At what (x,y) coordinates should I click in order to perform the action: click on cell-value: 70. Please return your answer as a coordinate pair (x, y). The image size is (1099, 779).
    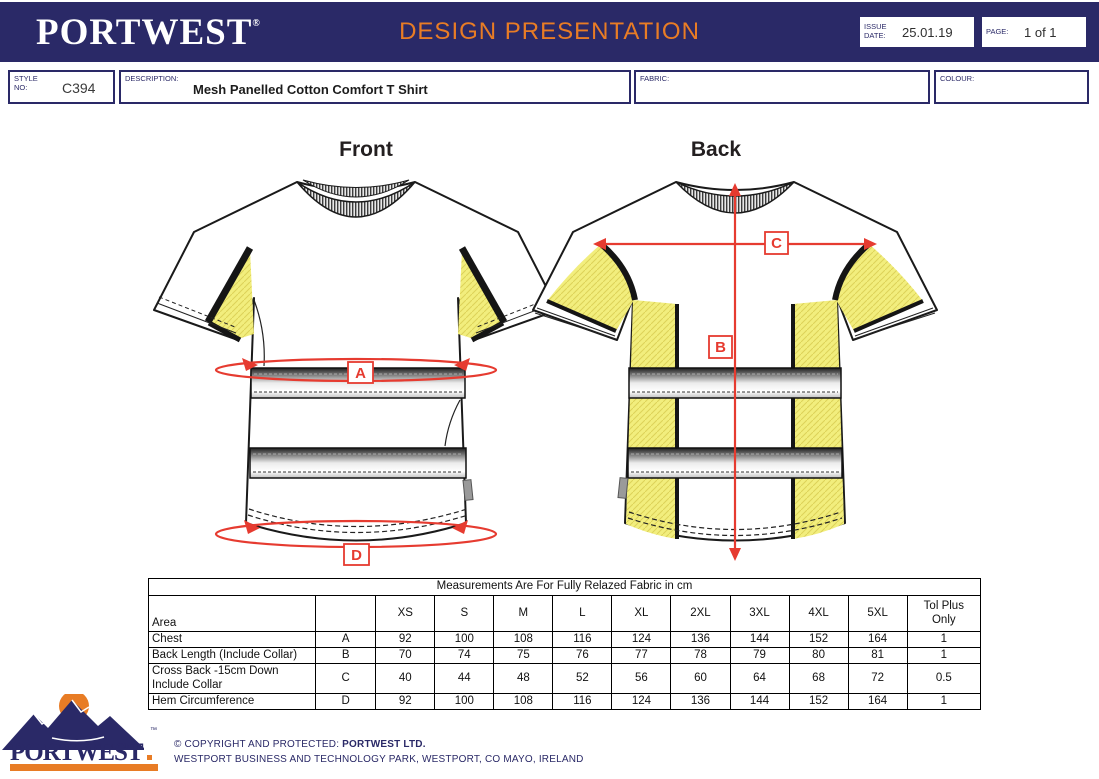
    Looking at the image, I should click on (405, 655).